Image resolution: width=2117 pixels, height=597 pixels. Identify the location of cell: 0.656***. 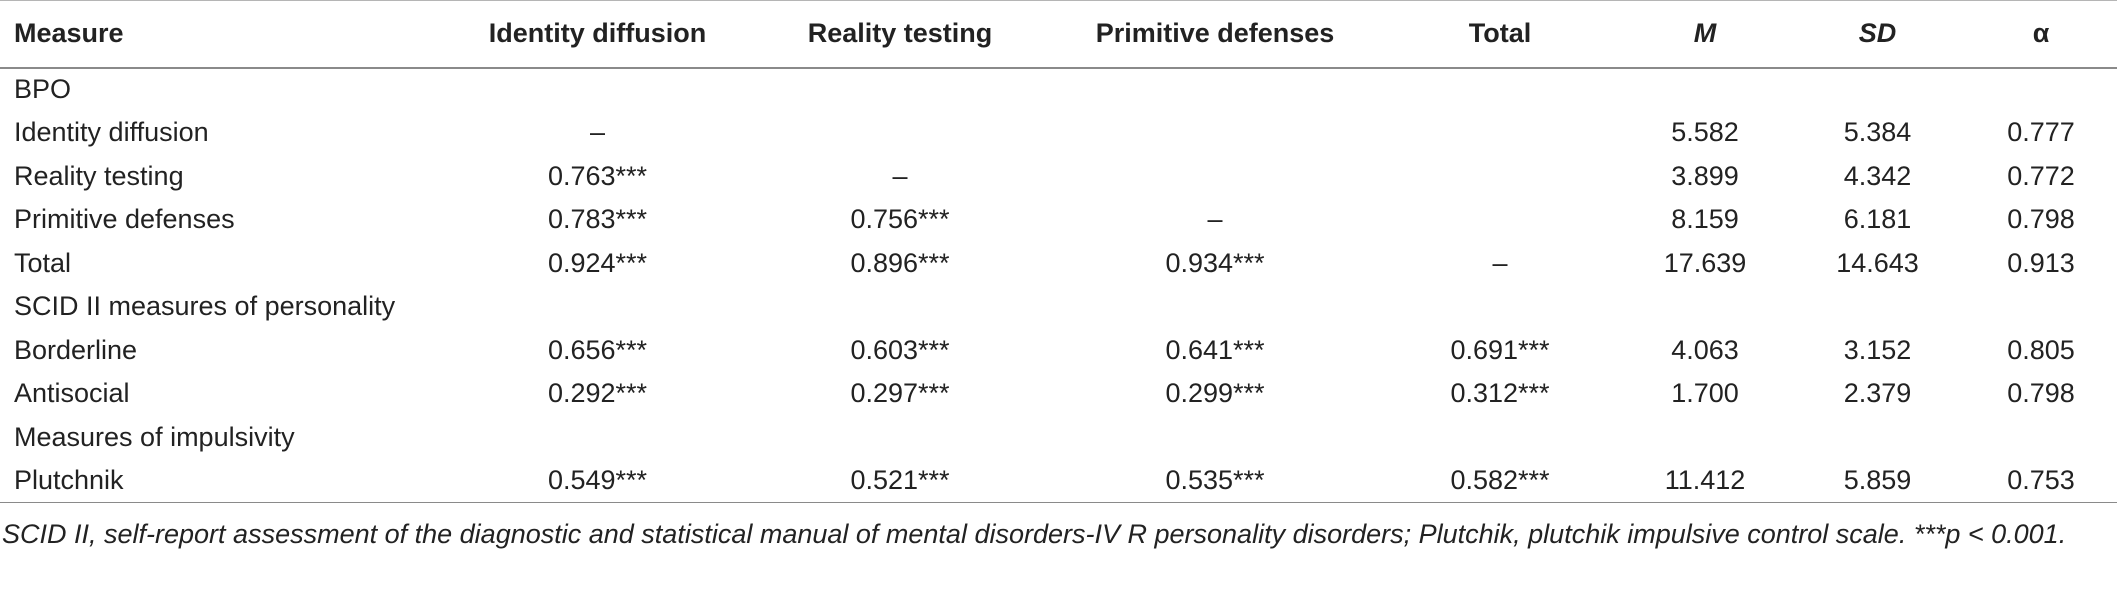
(597, 349).